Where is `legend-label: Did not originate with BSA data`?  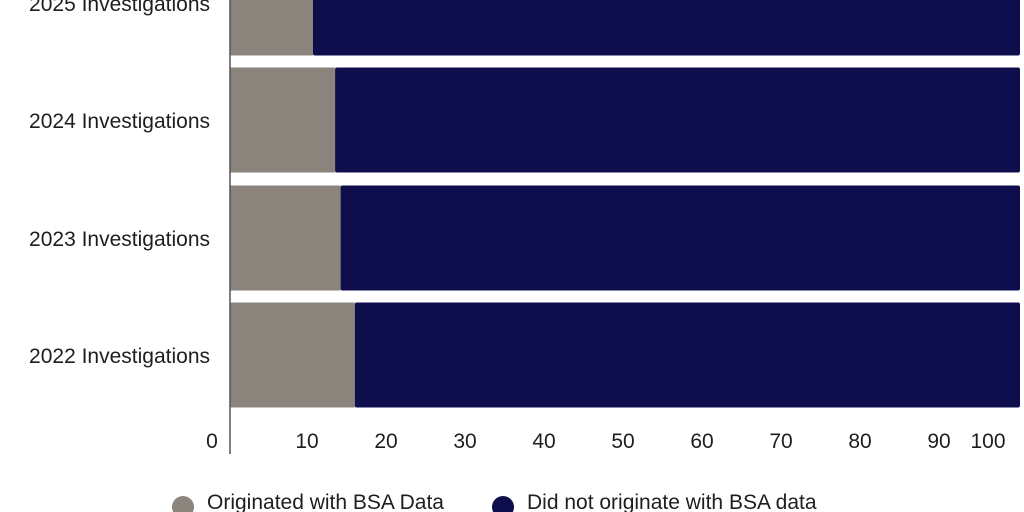 legend-label: Did not originate with BSA data is located at coordinates (672, 501).